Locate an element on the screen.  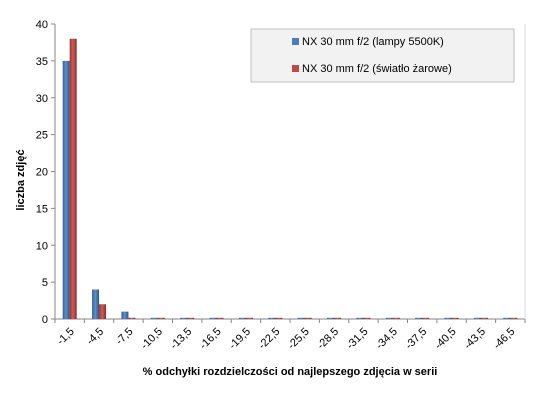
y-ticks: 0 5 10 15 20 25 30 35 40 is located at coordinates (45, 172).